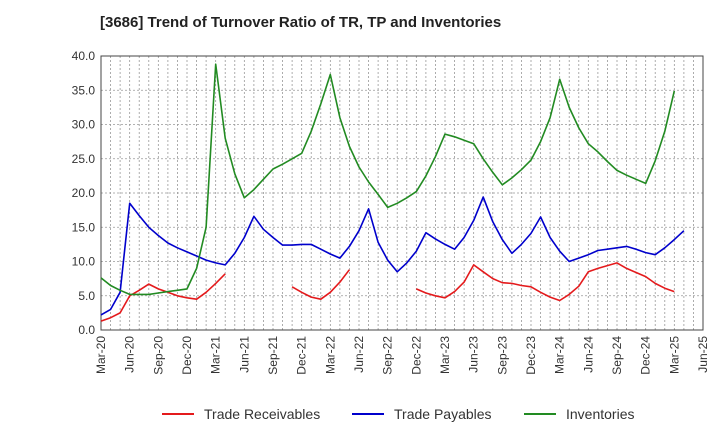  Describe the element at coordinates (388, 355) in the screenshot. I see `x-tick-label: Sep-22` at that location.